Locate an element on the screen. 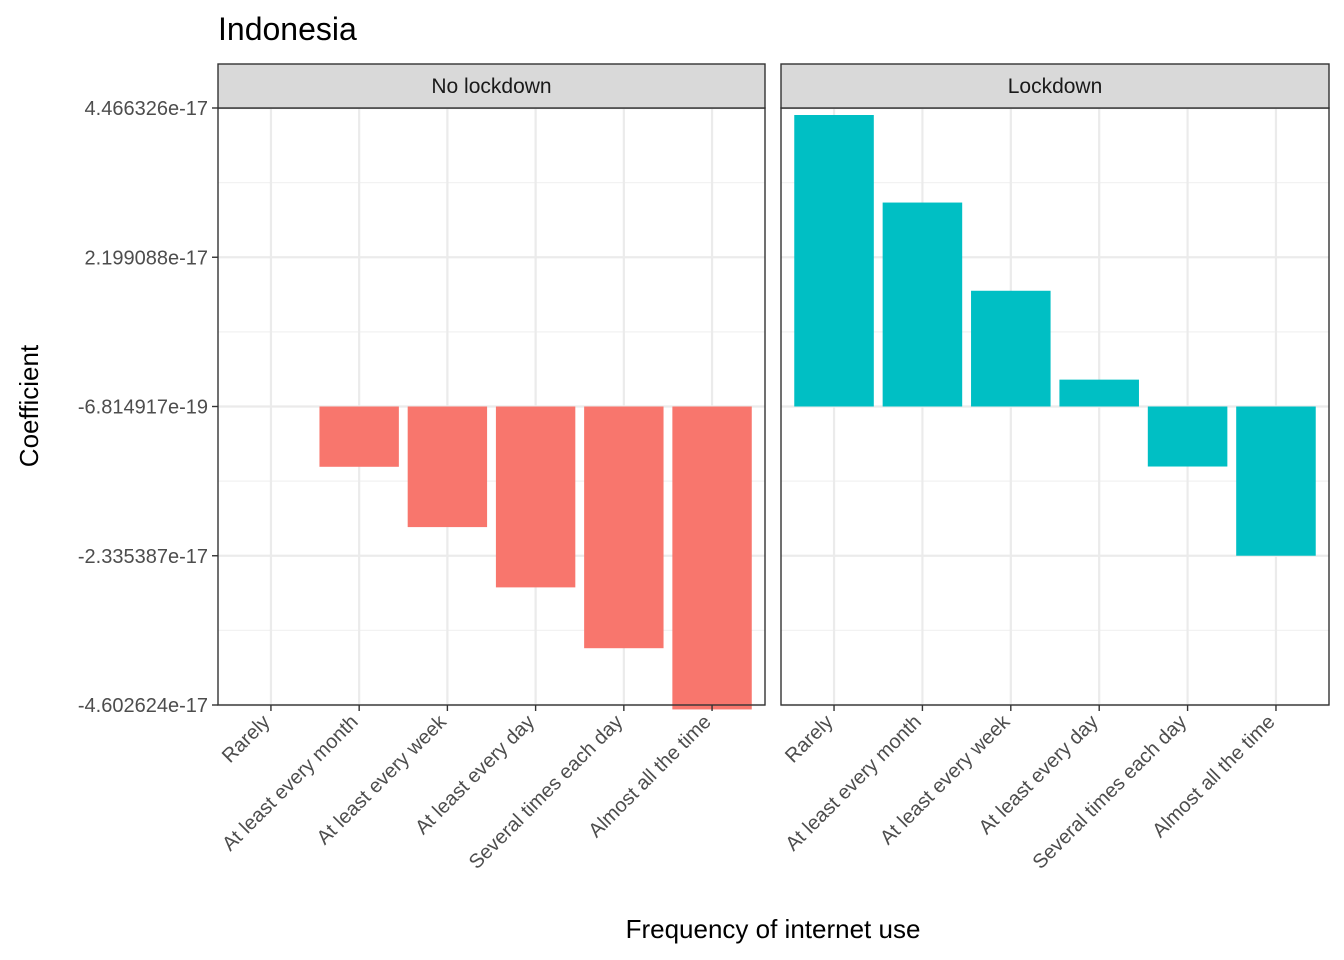  y-axis-title: Coefficient is located at coordinates (29, 405).